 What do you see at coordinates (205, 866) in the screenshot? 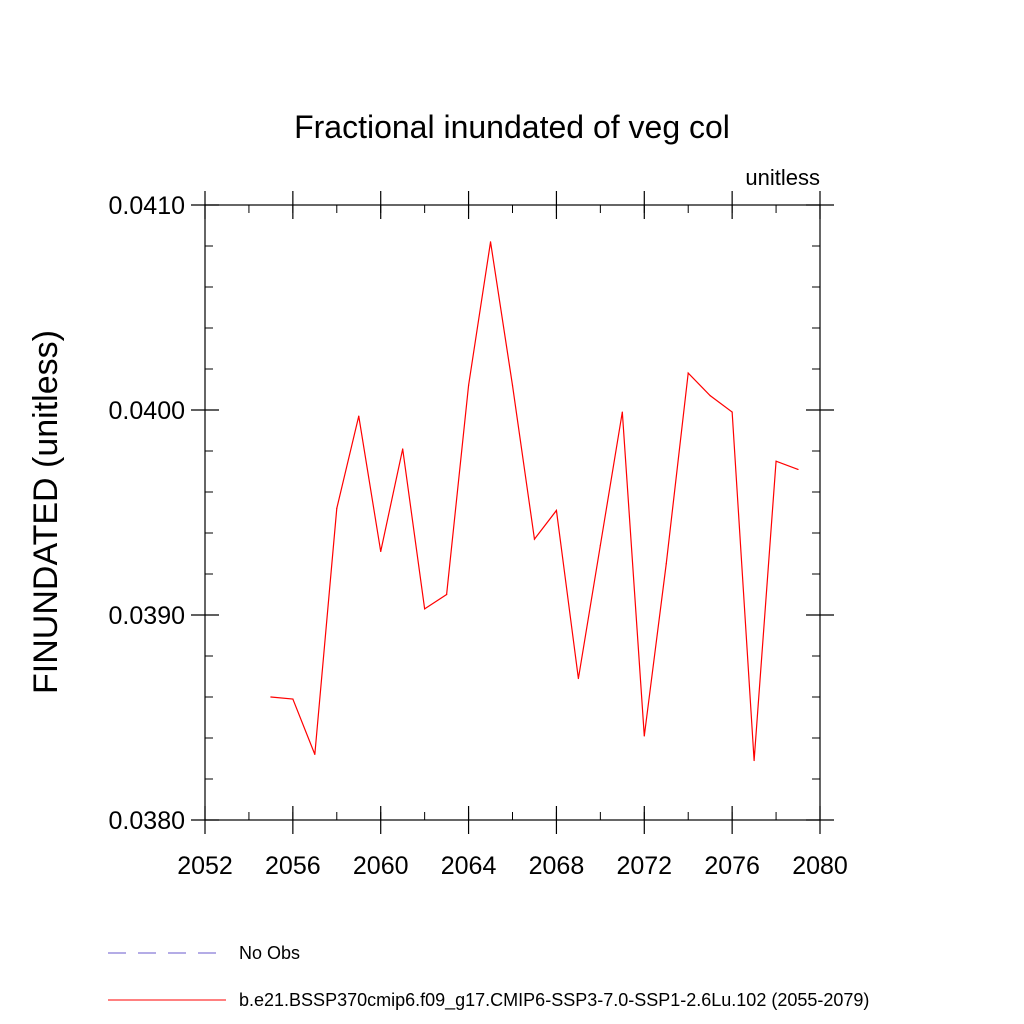
I see `x-tick-label: 2052` at bounding box center [205, 866].